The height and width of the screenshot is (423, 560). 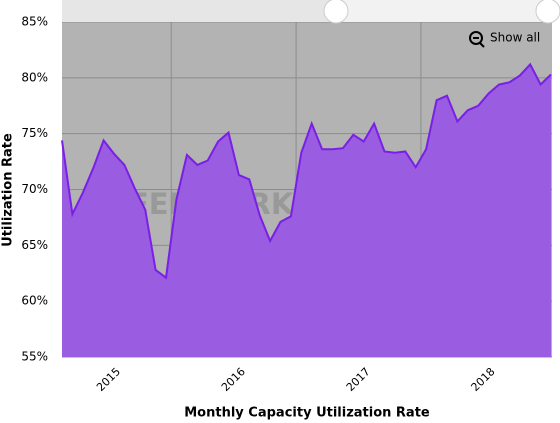 What do you see at coordinates (34, 189) in the screenshot?
I see `y-tick-label: 70%` at bounding box center [34, 189].